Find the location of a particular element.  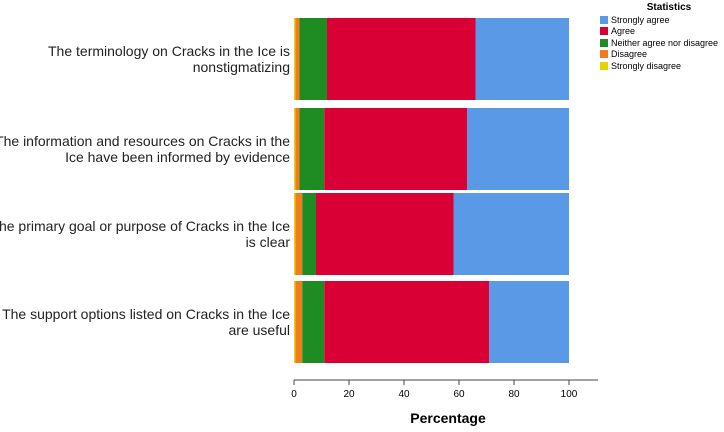

legend-item-neither-agree-nor-disagree: Neither agree nor disagree is located at coordinates (662, 43).